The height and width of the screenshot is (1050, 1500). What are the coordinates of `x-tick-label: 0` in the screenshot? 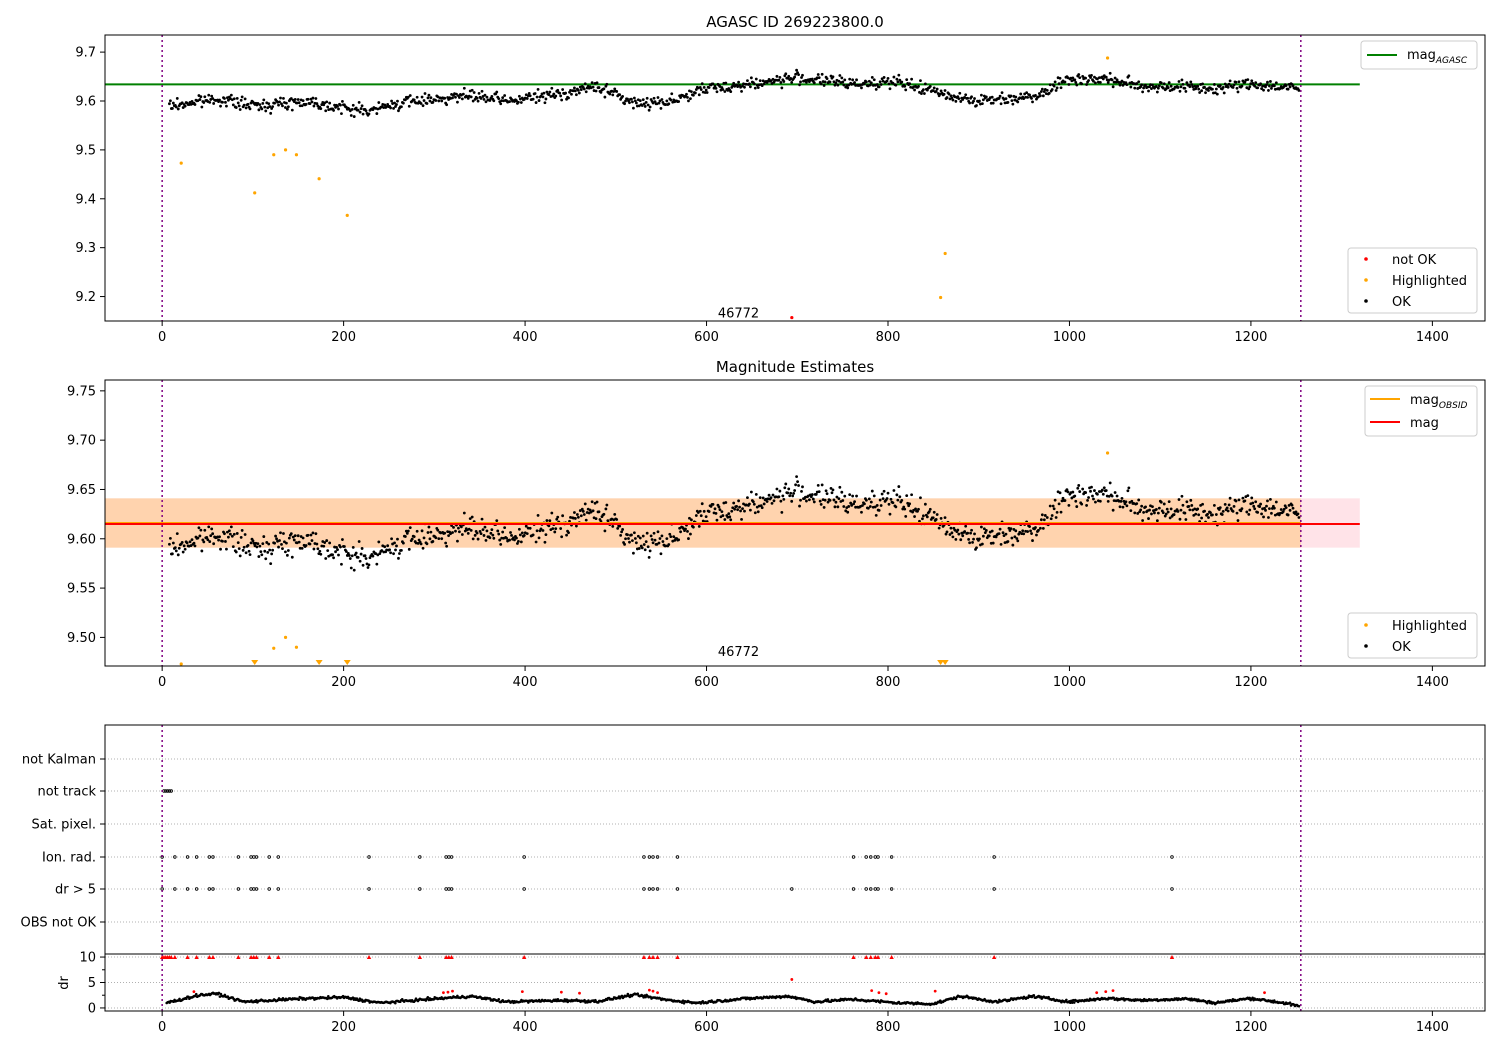 It's located at (162, 337).